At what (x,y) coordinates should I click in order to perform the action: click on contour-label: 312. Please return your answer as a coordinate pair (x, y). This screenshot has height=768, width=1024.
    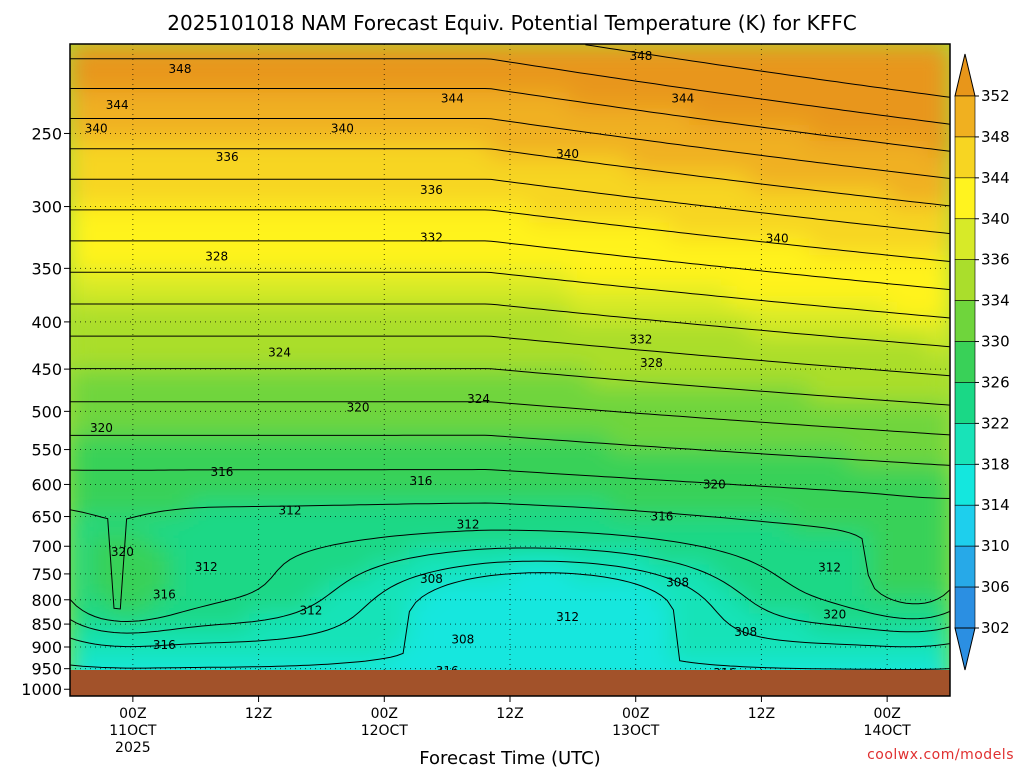
    Looking at the image, I should click on (310, 611).